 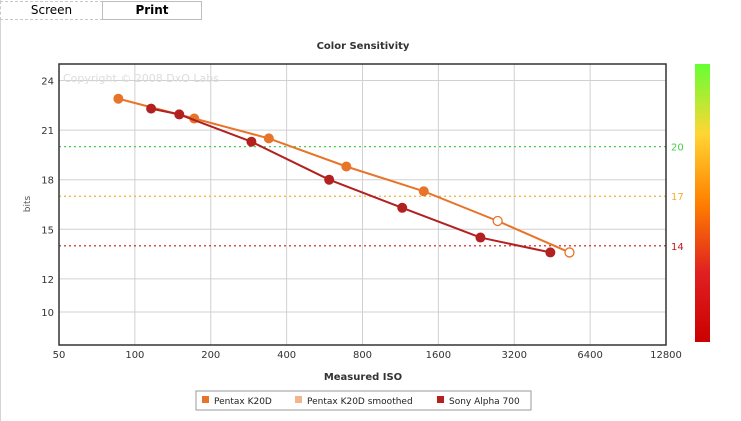 What do you see at coordinates (677, 247) in the screenshot?
I see `reference-label-14: 14` at bounding box center [677, 247].